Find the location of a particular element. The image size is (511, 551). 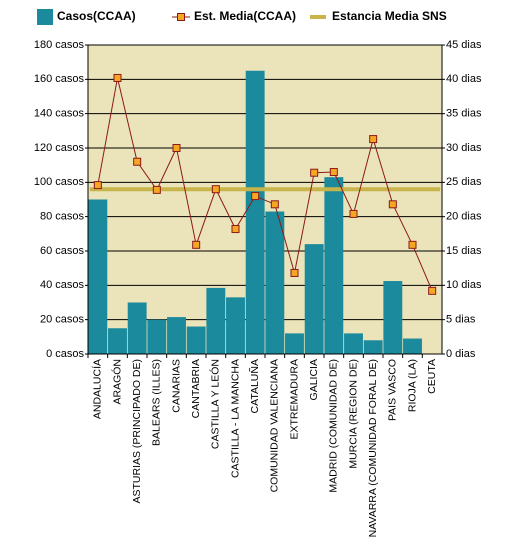

x-tick-label: CANTABRIA is located at coordinates (196, 388).